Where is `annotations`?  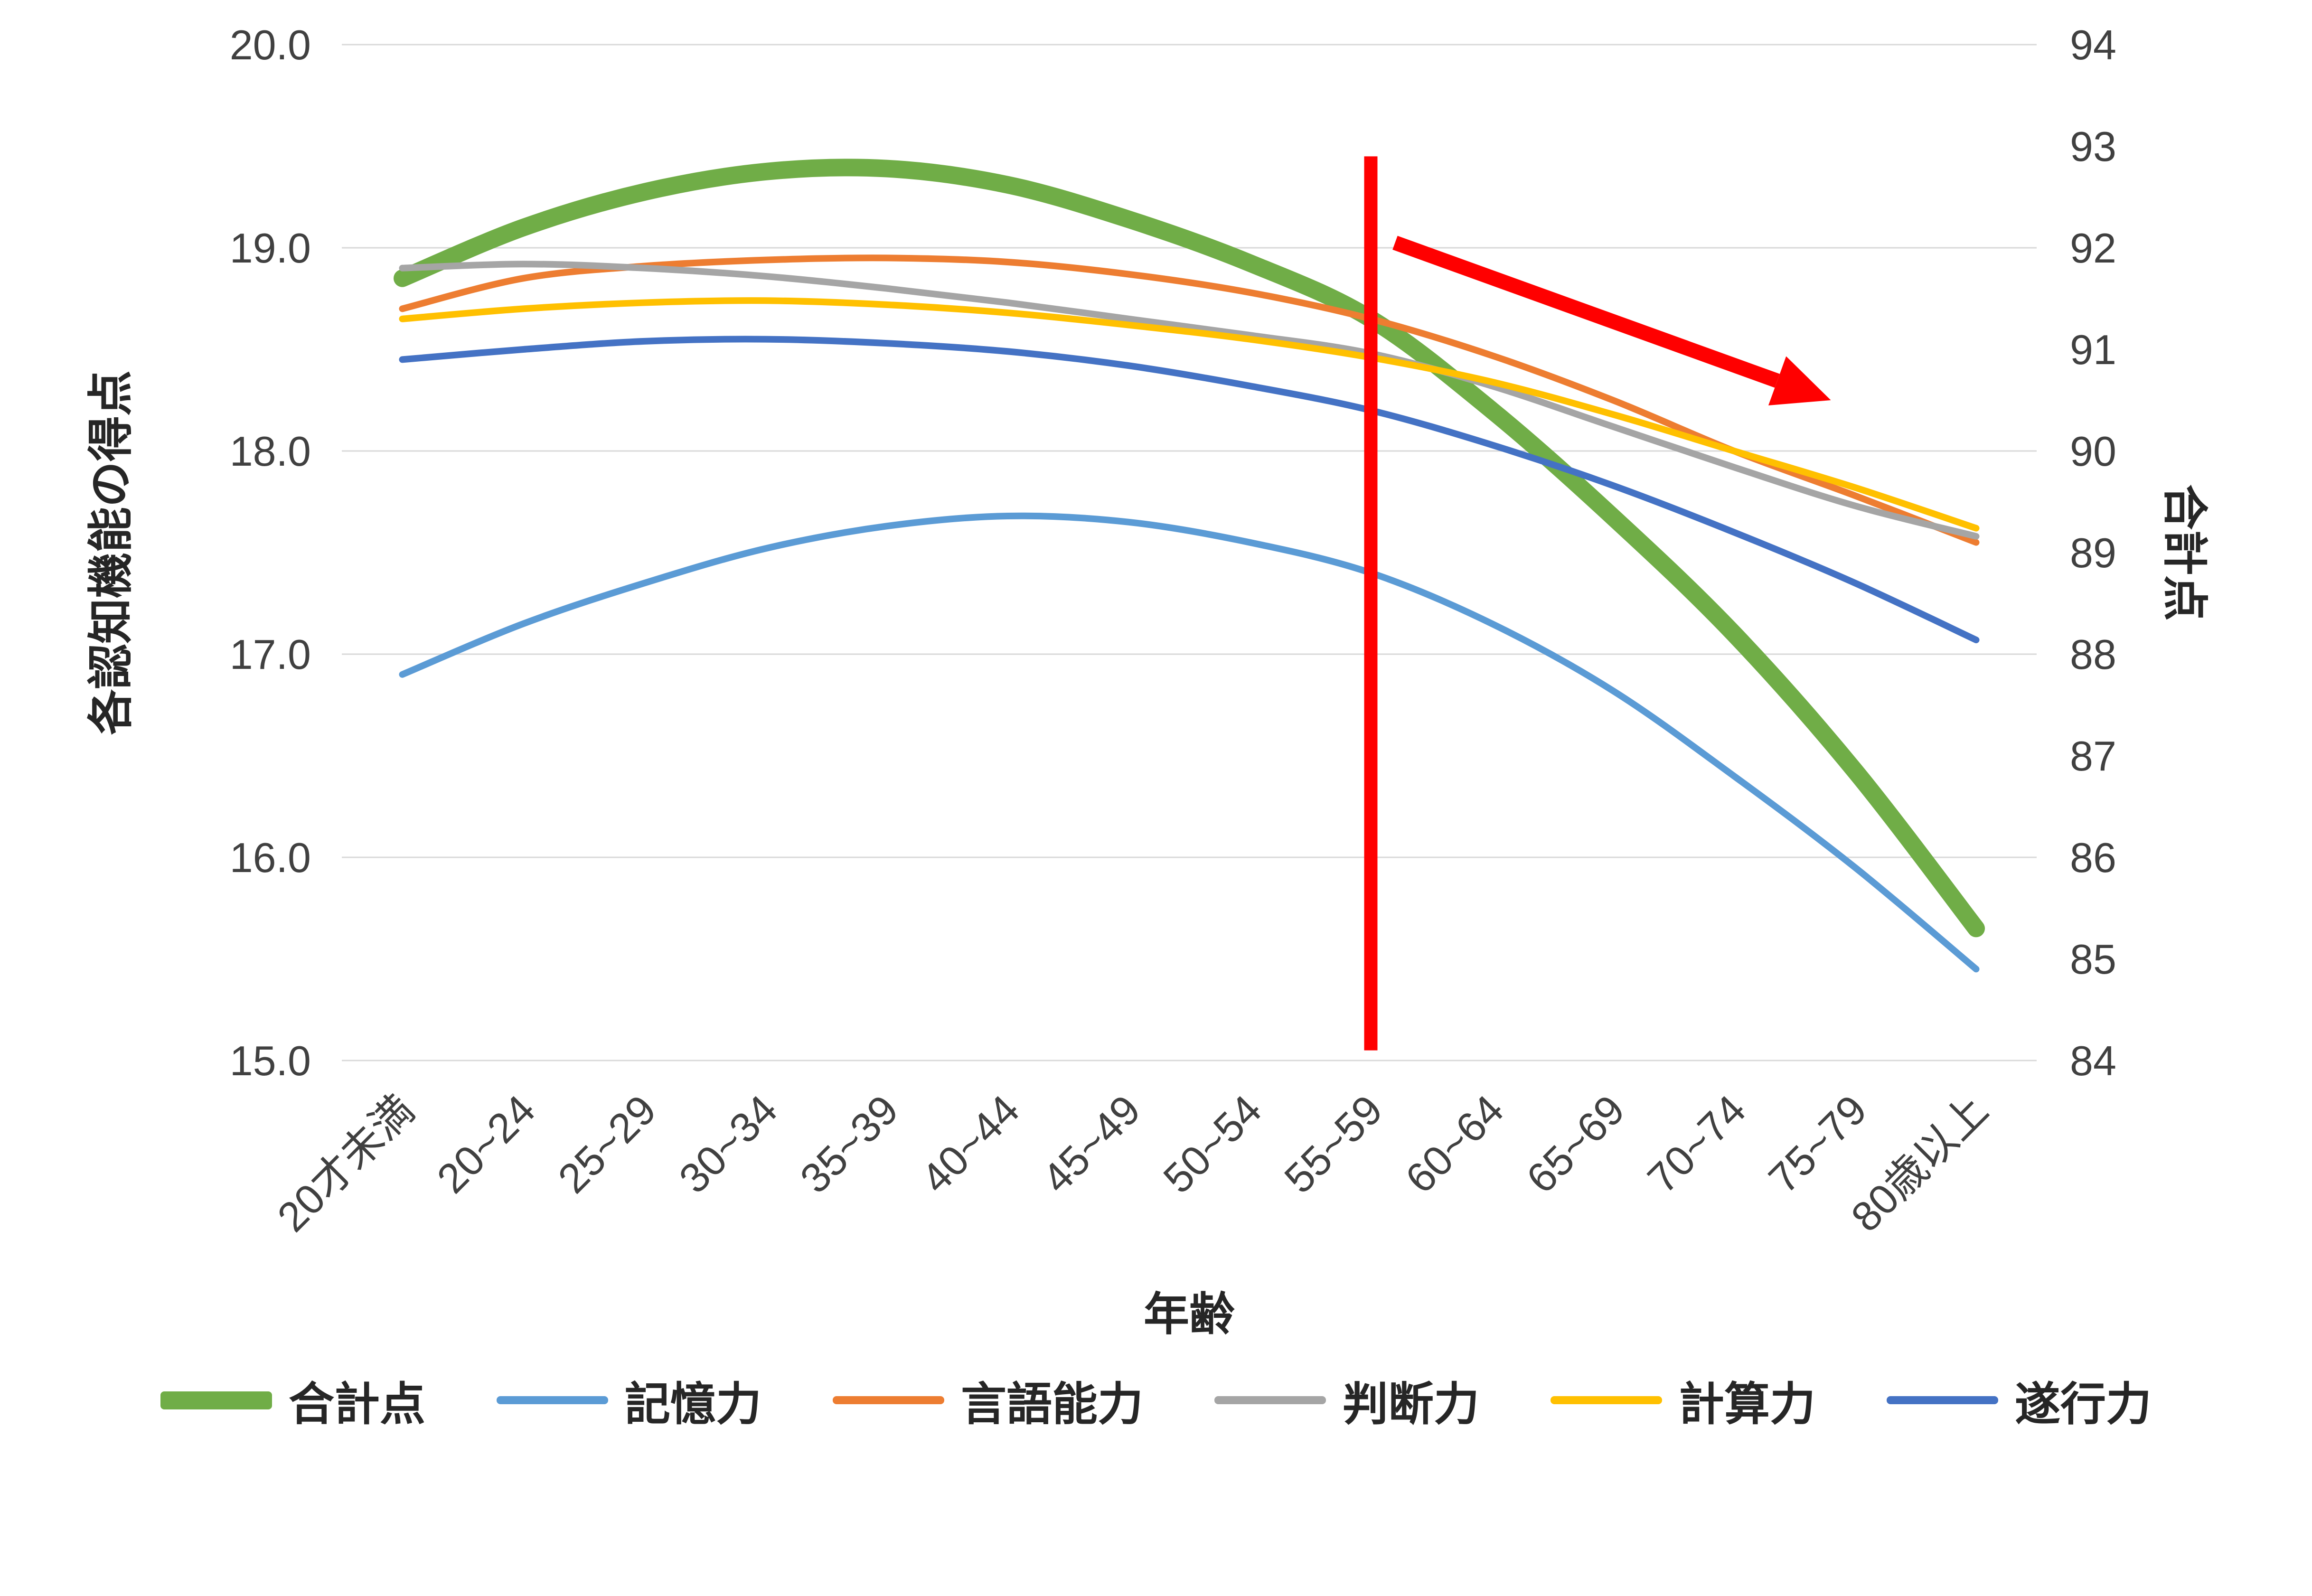
annotations is located at coordinates (1597, 603).